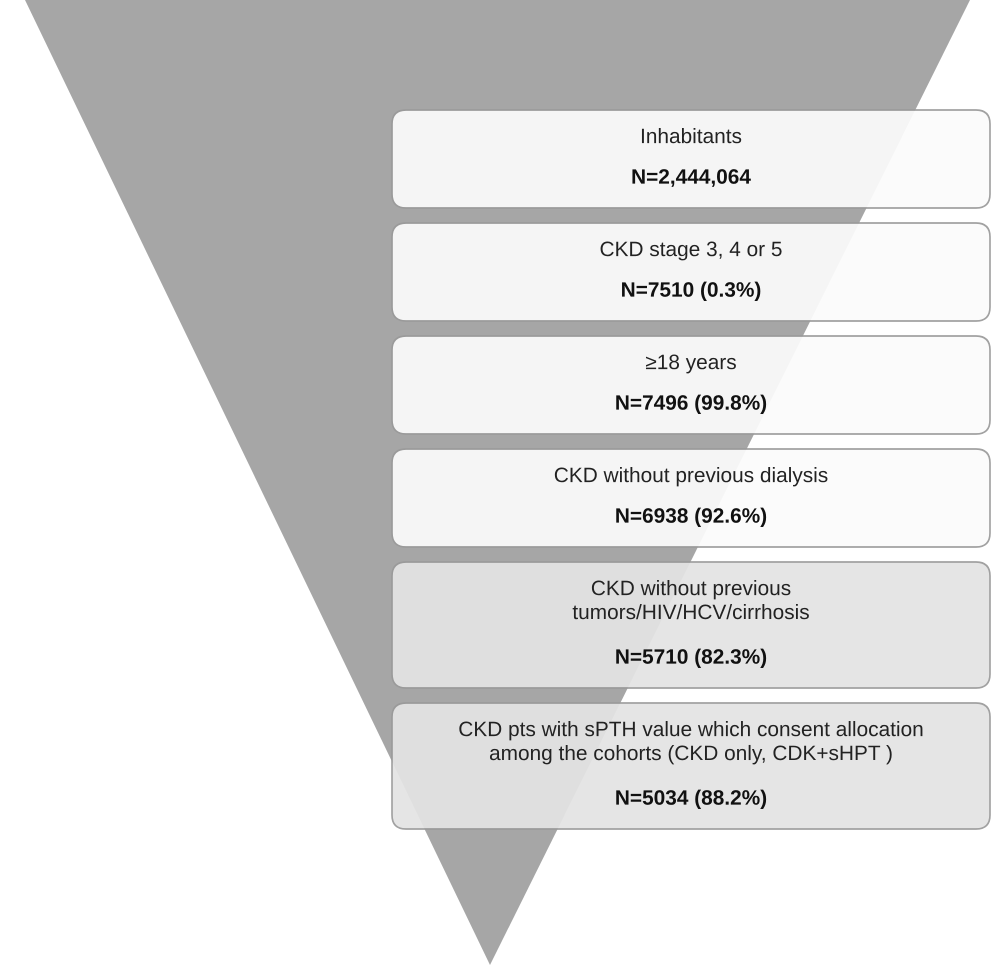 This screenshot has width=996, height=967. Describe the element at coordinates (691, 404) in the screenshot. I see `data-label: N=7496 (99.8%)` at that location.